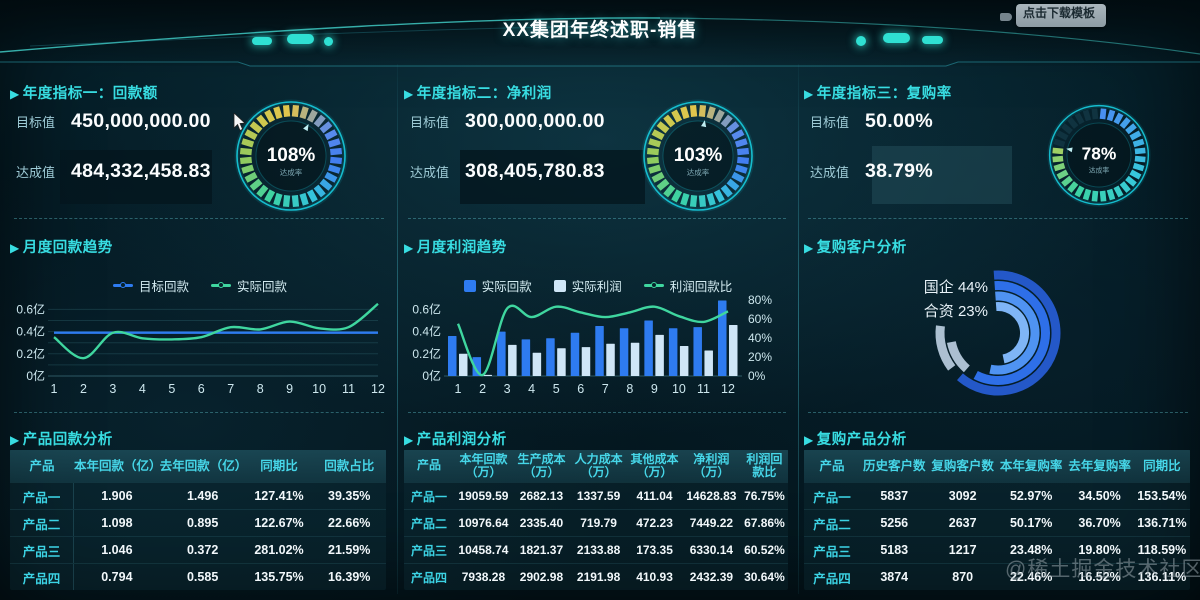 This screenshot has width=1200, height=600. I want to click on table-value-cell: 281.02%, so click(279, 550).